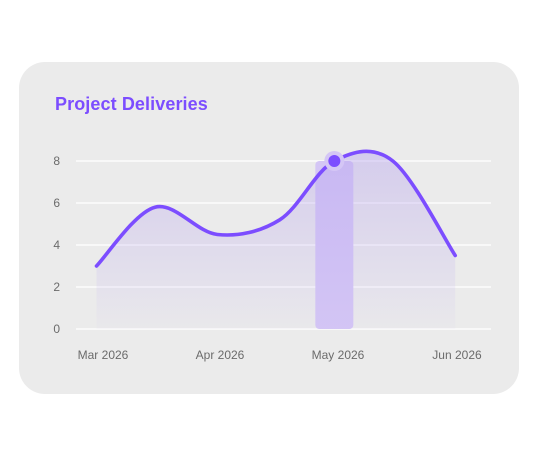 The image size is (537, 456). What do you see at coordinates (56, 287) in the screenshot?
I see `y-tick-label-2: 2` at bounding box center [56, 287].